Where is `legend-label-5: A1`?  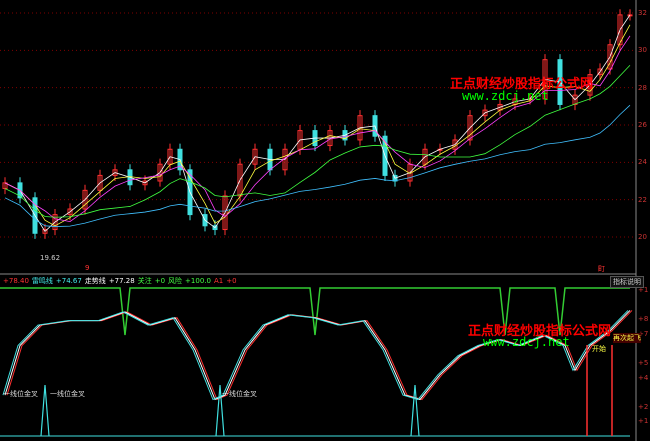
legend-label-5: A1 is located at coordinates (218, 281).